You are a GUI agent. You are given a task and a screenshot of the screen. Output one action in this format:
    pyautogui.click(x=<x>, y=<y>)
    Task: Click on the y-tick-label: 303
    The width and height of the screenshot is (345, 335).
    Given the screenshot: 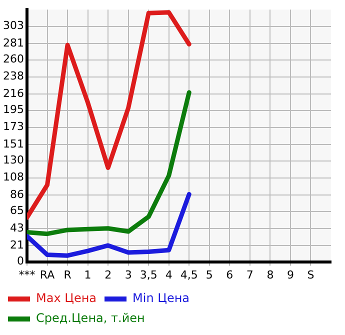 What is the action you would take?
    pyautogui.click(x=13, y=25)
    